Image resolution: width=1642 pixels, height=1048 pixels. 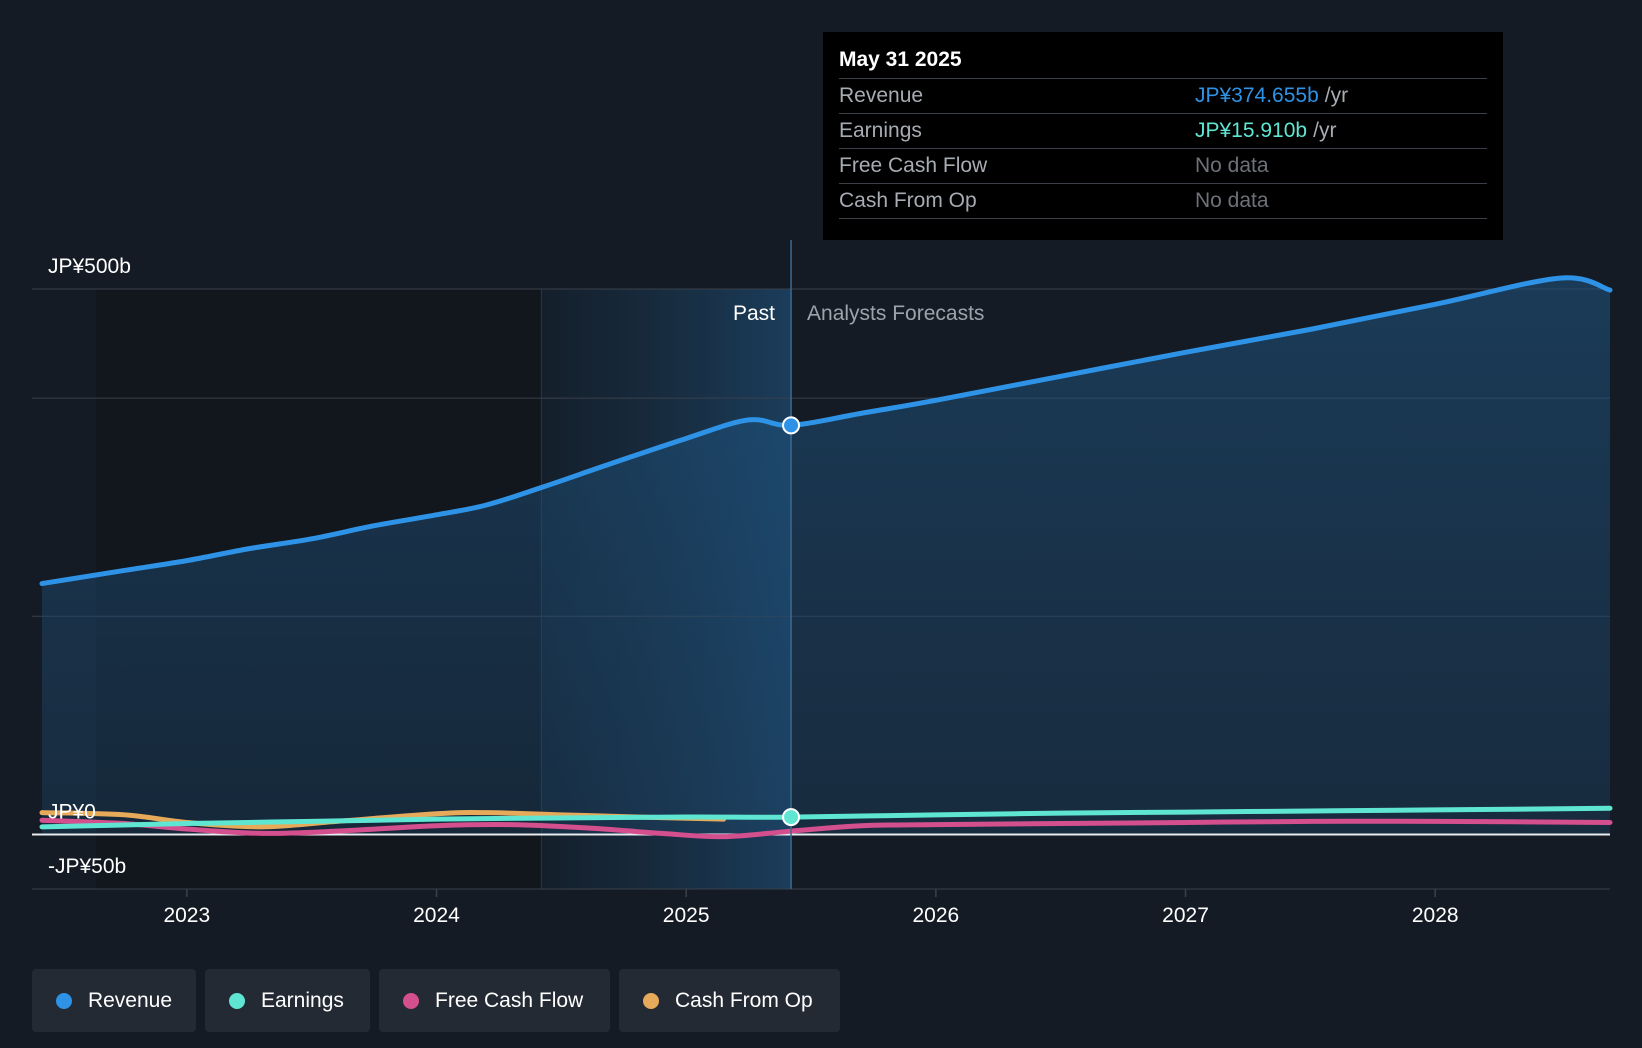 I want to click on revenue-marker, so click(x=791, y=425).